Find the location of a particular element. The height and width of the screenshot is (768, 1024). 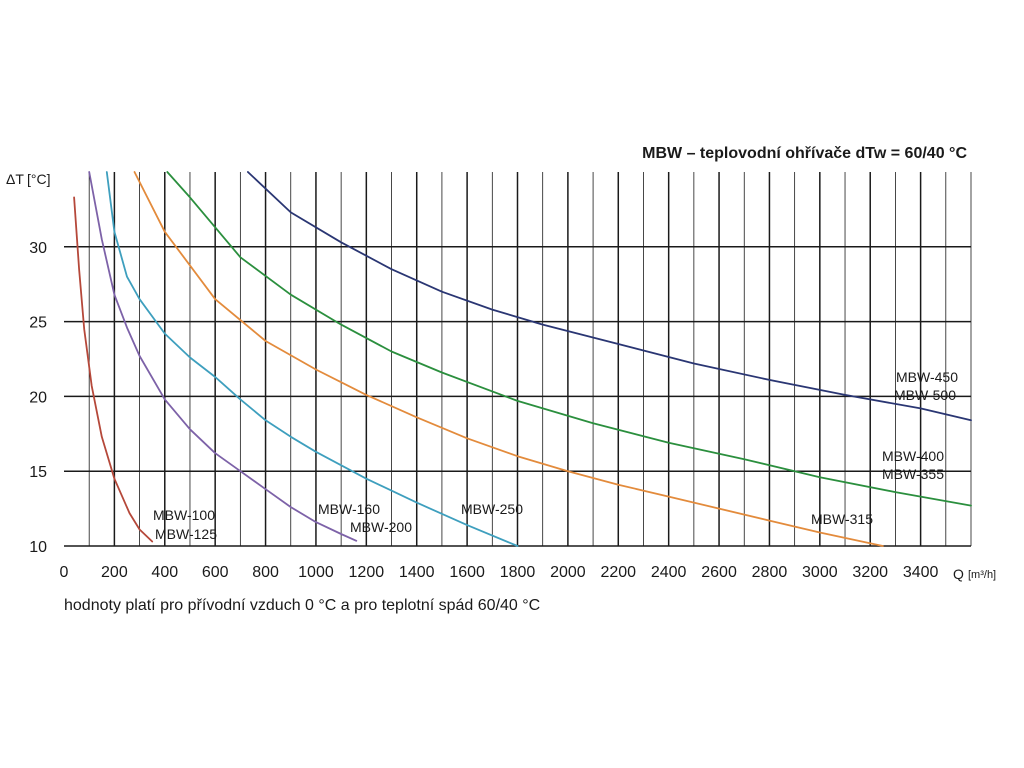

x-tick-label: 3200 is located at coordinates (870, 572).